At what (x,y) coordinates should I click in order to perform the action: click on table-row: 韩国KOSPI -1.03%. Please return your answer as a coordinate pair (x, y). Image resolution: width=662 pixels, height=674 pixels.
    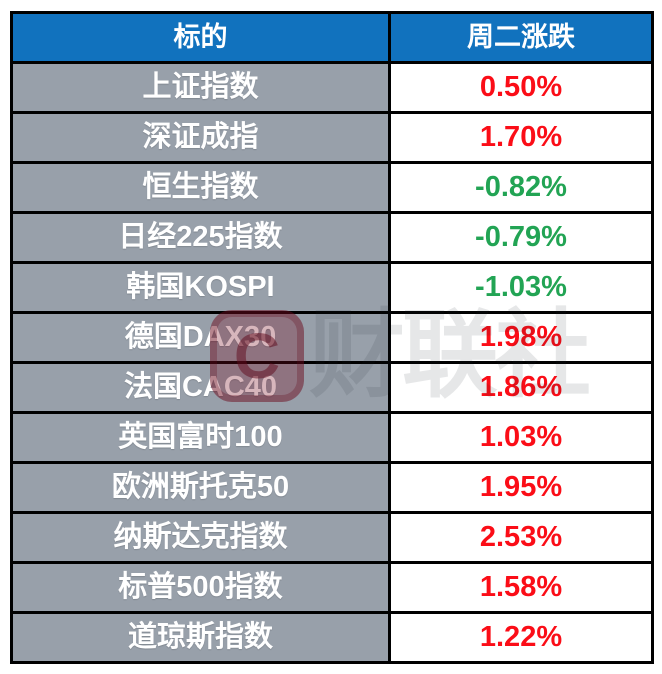
    Looking at the image, I should click on (332, 287).